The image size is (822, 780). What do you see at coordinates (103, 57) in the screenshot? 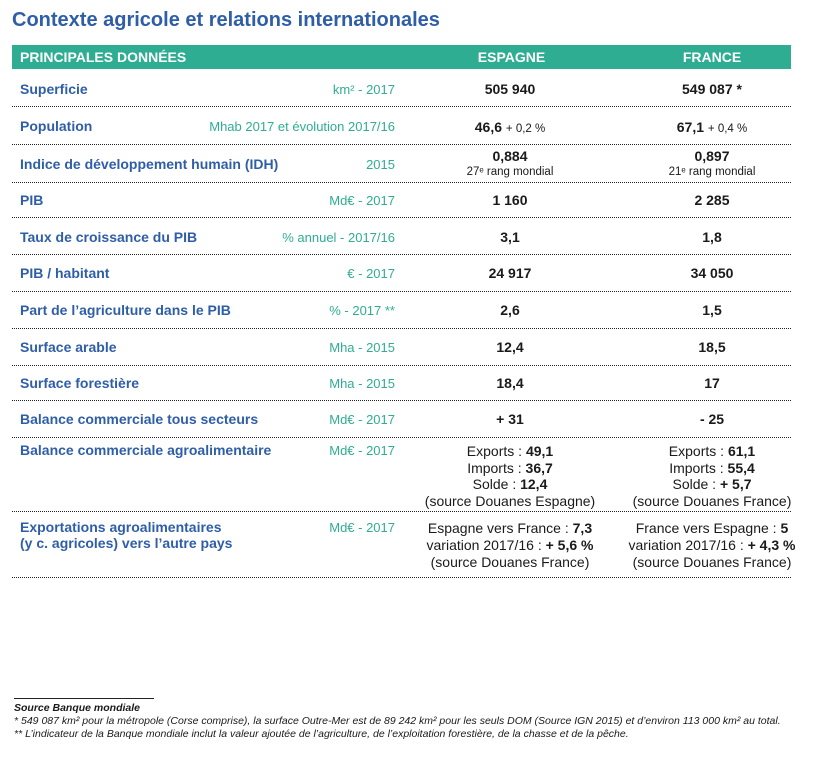
I see `header-principales: PRINCIPALES DONNÉES` at bounding box center [103, 57].